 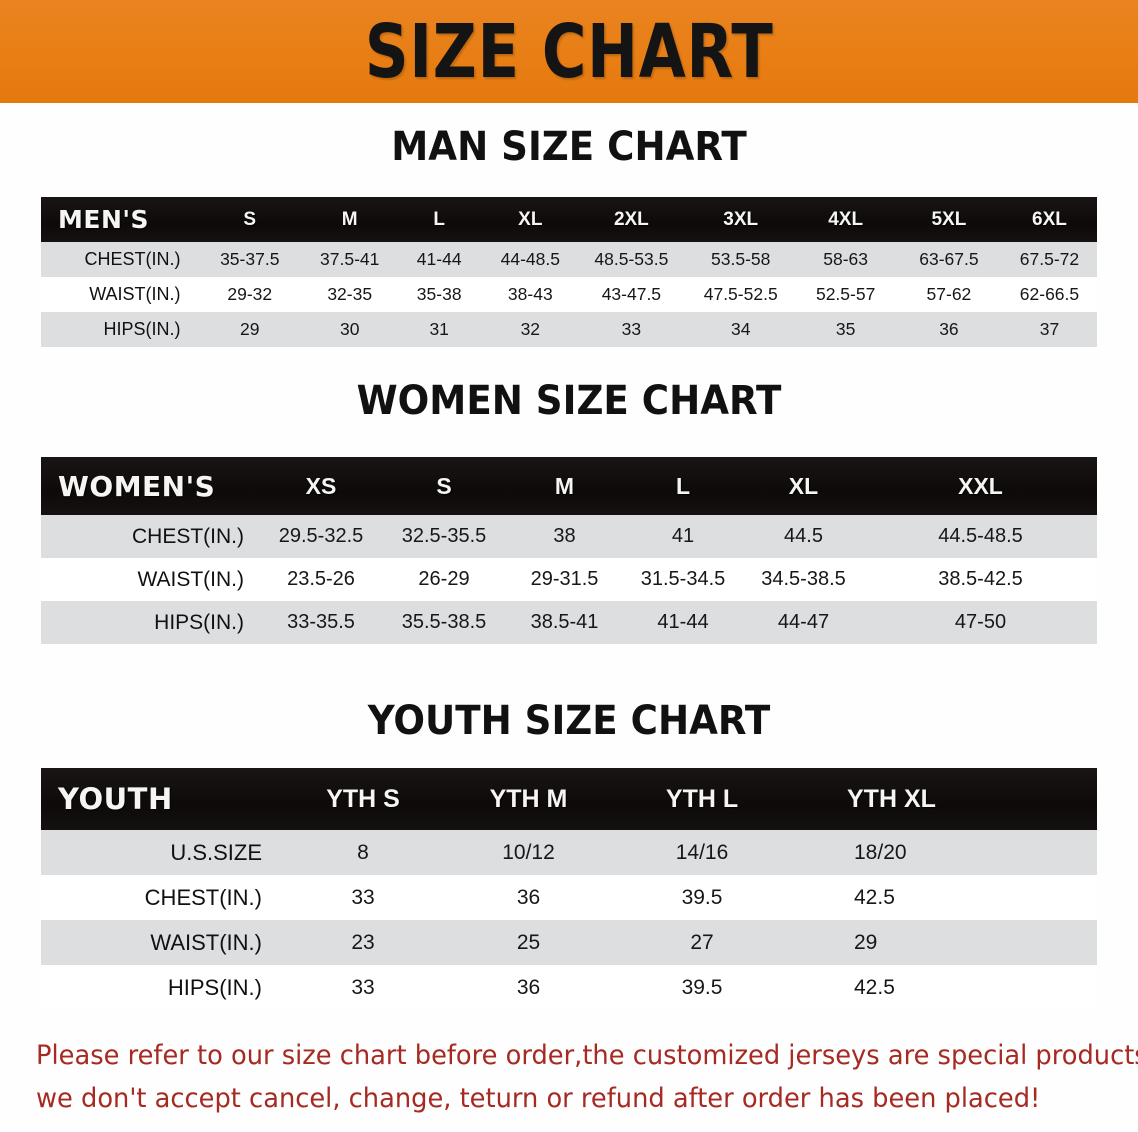 What do you see at coordinates (137, 486) in the screenshot?
I see `women-corner-label: WOMEN'S` at bounding box center [137, 486].